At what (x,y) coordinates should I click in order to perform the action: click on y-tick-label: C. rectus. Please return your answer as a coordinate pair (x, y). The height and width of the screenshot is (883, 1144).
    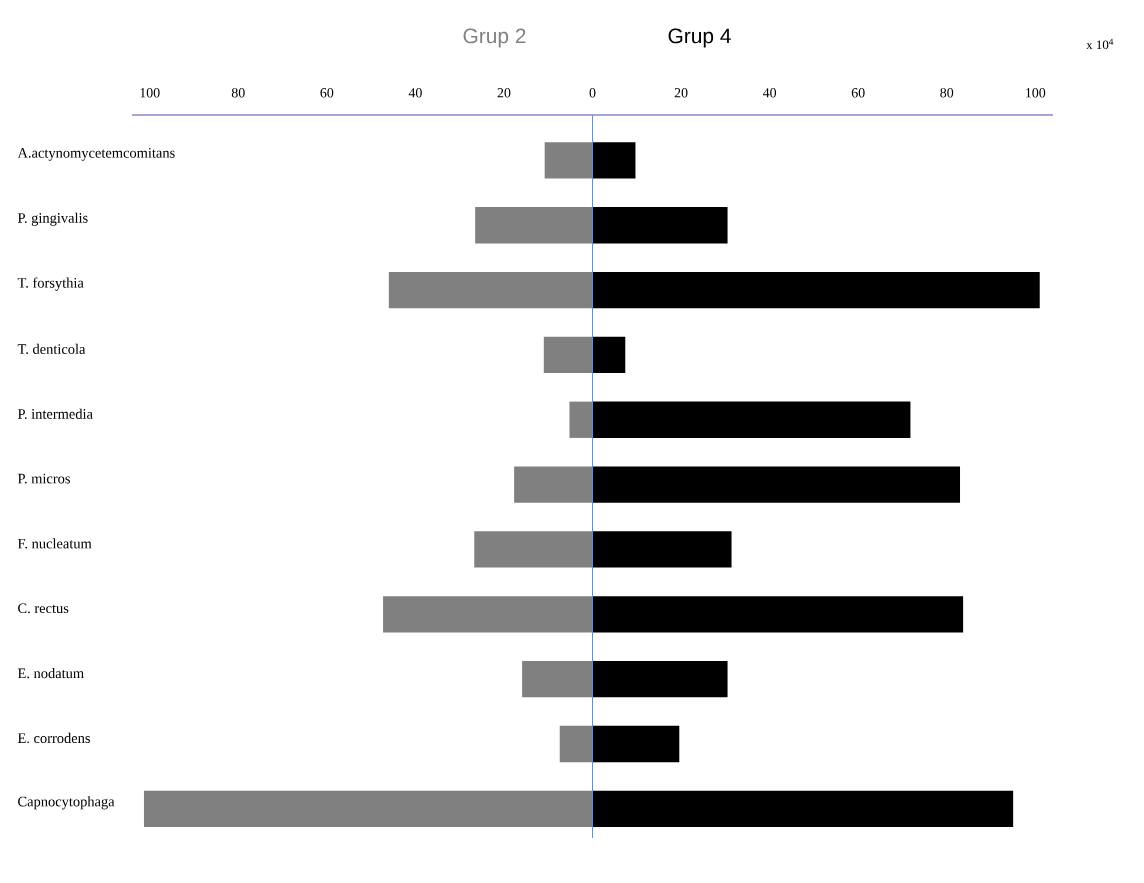
    Looking at the image, I should click on (43, 608).